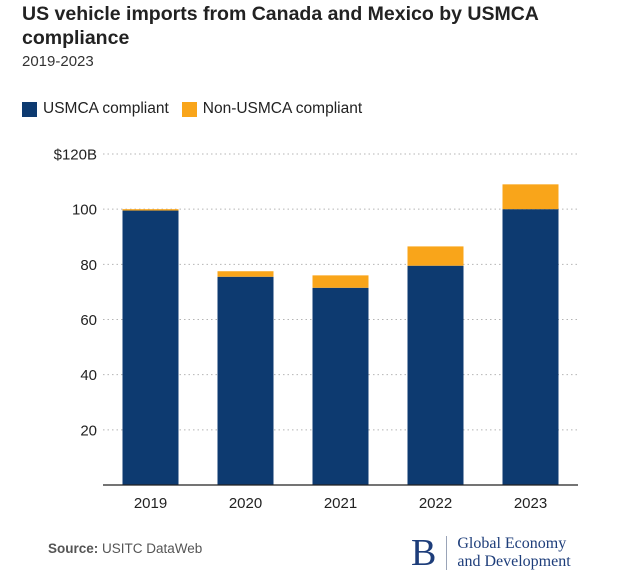 The height and width of the screenshot is (574, 624). Describe the element at coordinates (530, 197) in the screenshot. I see `bar-2023-non-usmca-compliant` at that location.